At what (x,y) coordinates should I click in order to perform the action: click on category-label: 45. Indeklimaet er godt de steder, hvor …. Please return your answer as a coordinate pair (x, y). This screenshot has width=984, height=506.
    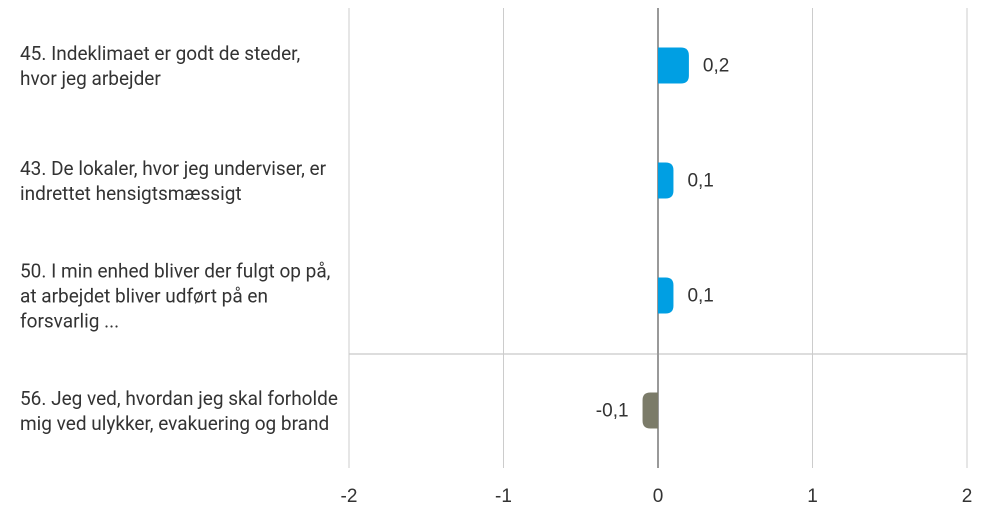
    Looking at the image, I should click on (160, 65).